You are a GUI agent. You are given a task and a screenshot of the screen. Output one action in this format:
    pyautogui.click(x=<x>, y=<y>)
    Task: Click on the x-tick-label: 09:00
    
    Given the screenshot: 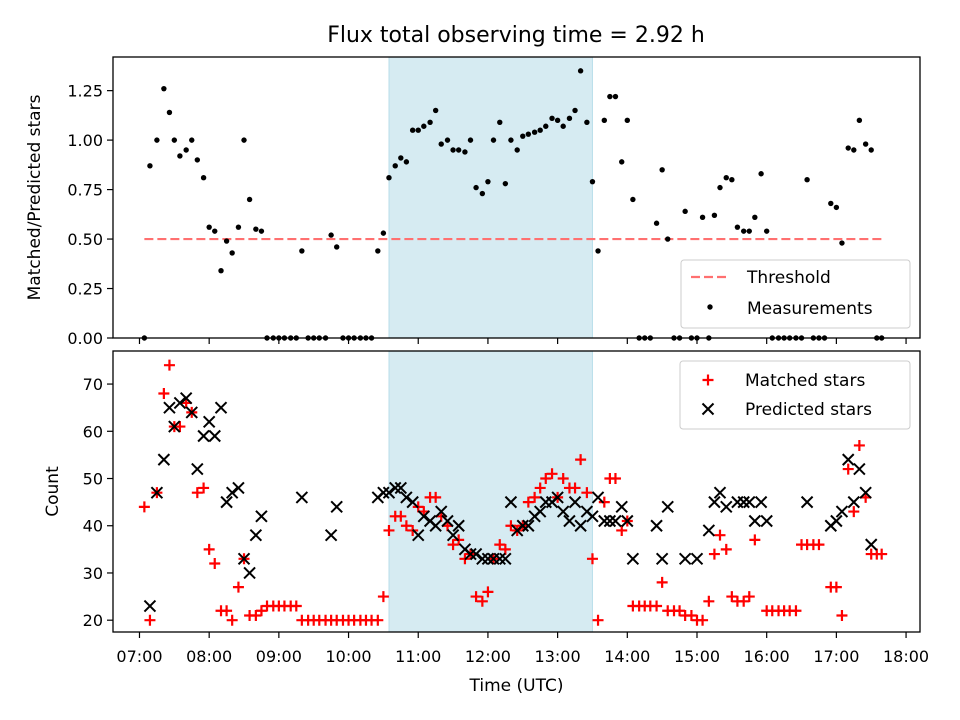 What is the action you would take?
    pyautogui.click(x=279, y=656)
    